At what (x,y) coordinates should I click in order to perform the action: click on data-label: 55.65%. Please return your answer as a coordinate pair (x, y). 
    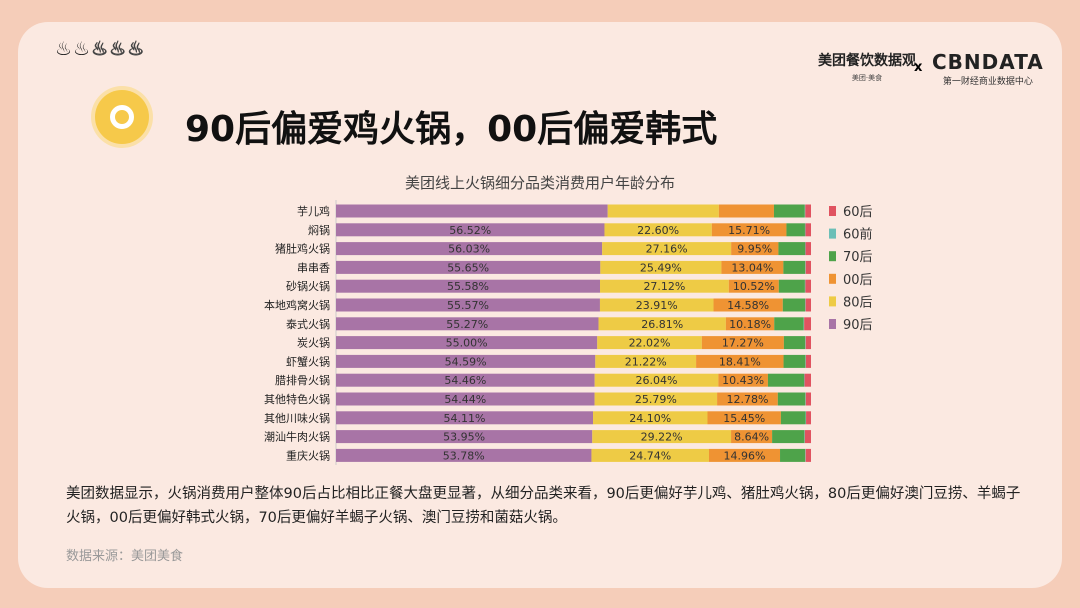
    Looking at the image, I should click on (468, 267).